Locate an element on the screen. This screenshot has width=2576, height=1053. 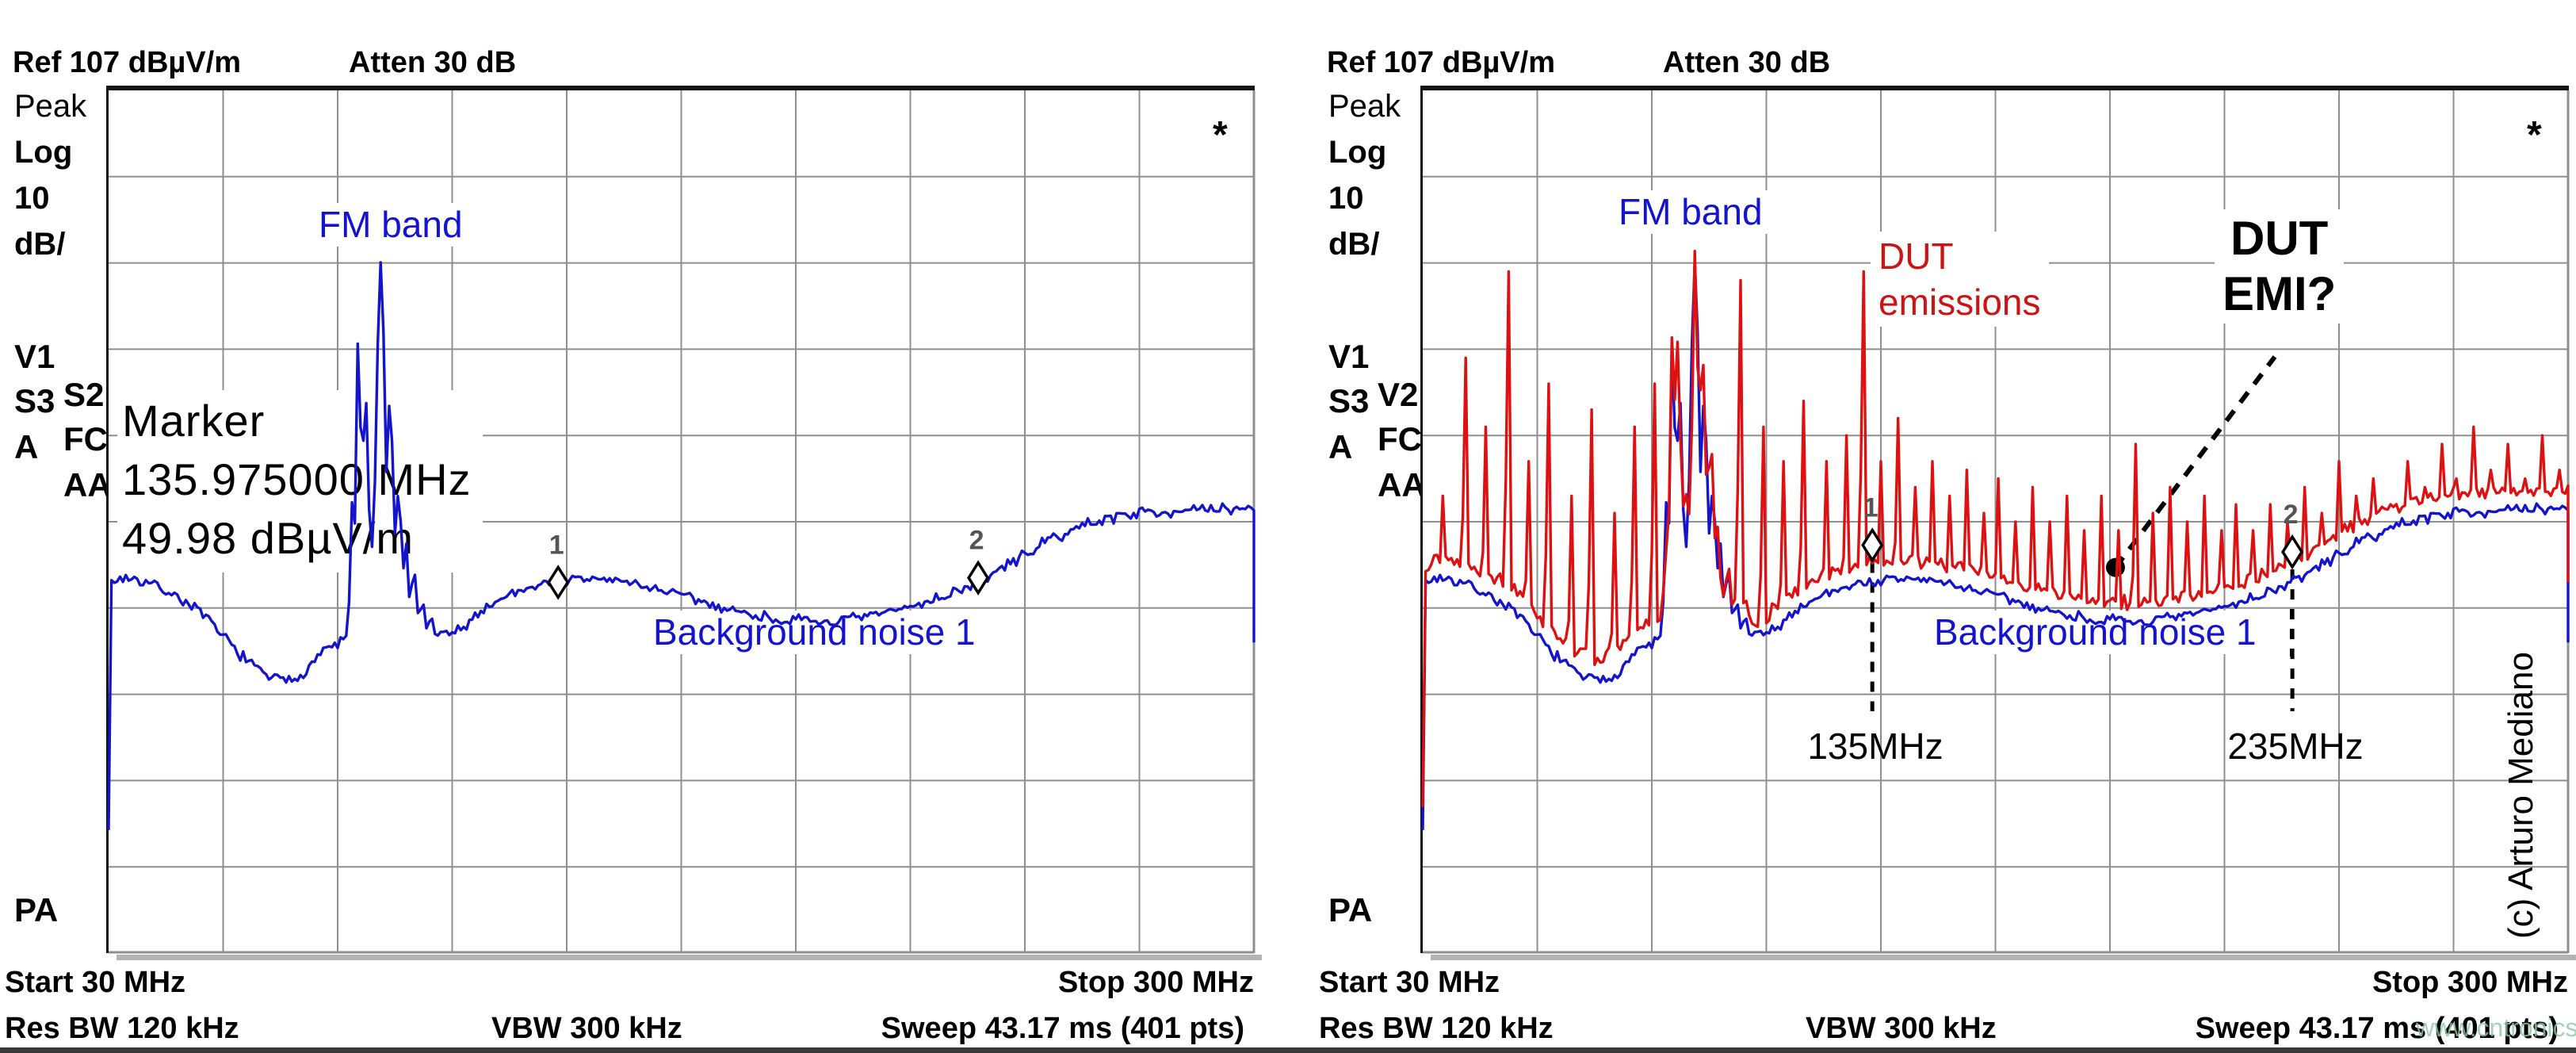
marker-text-block: Marker 135.975000 MHz 49.98 dBµV/m is located at coordinates (300, 481).